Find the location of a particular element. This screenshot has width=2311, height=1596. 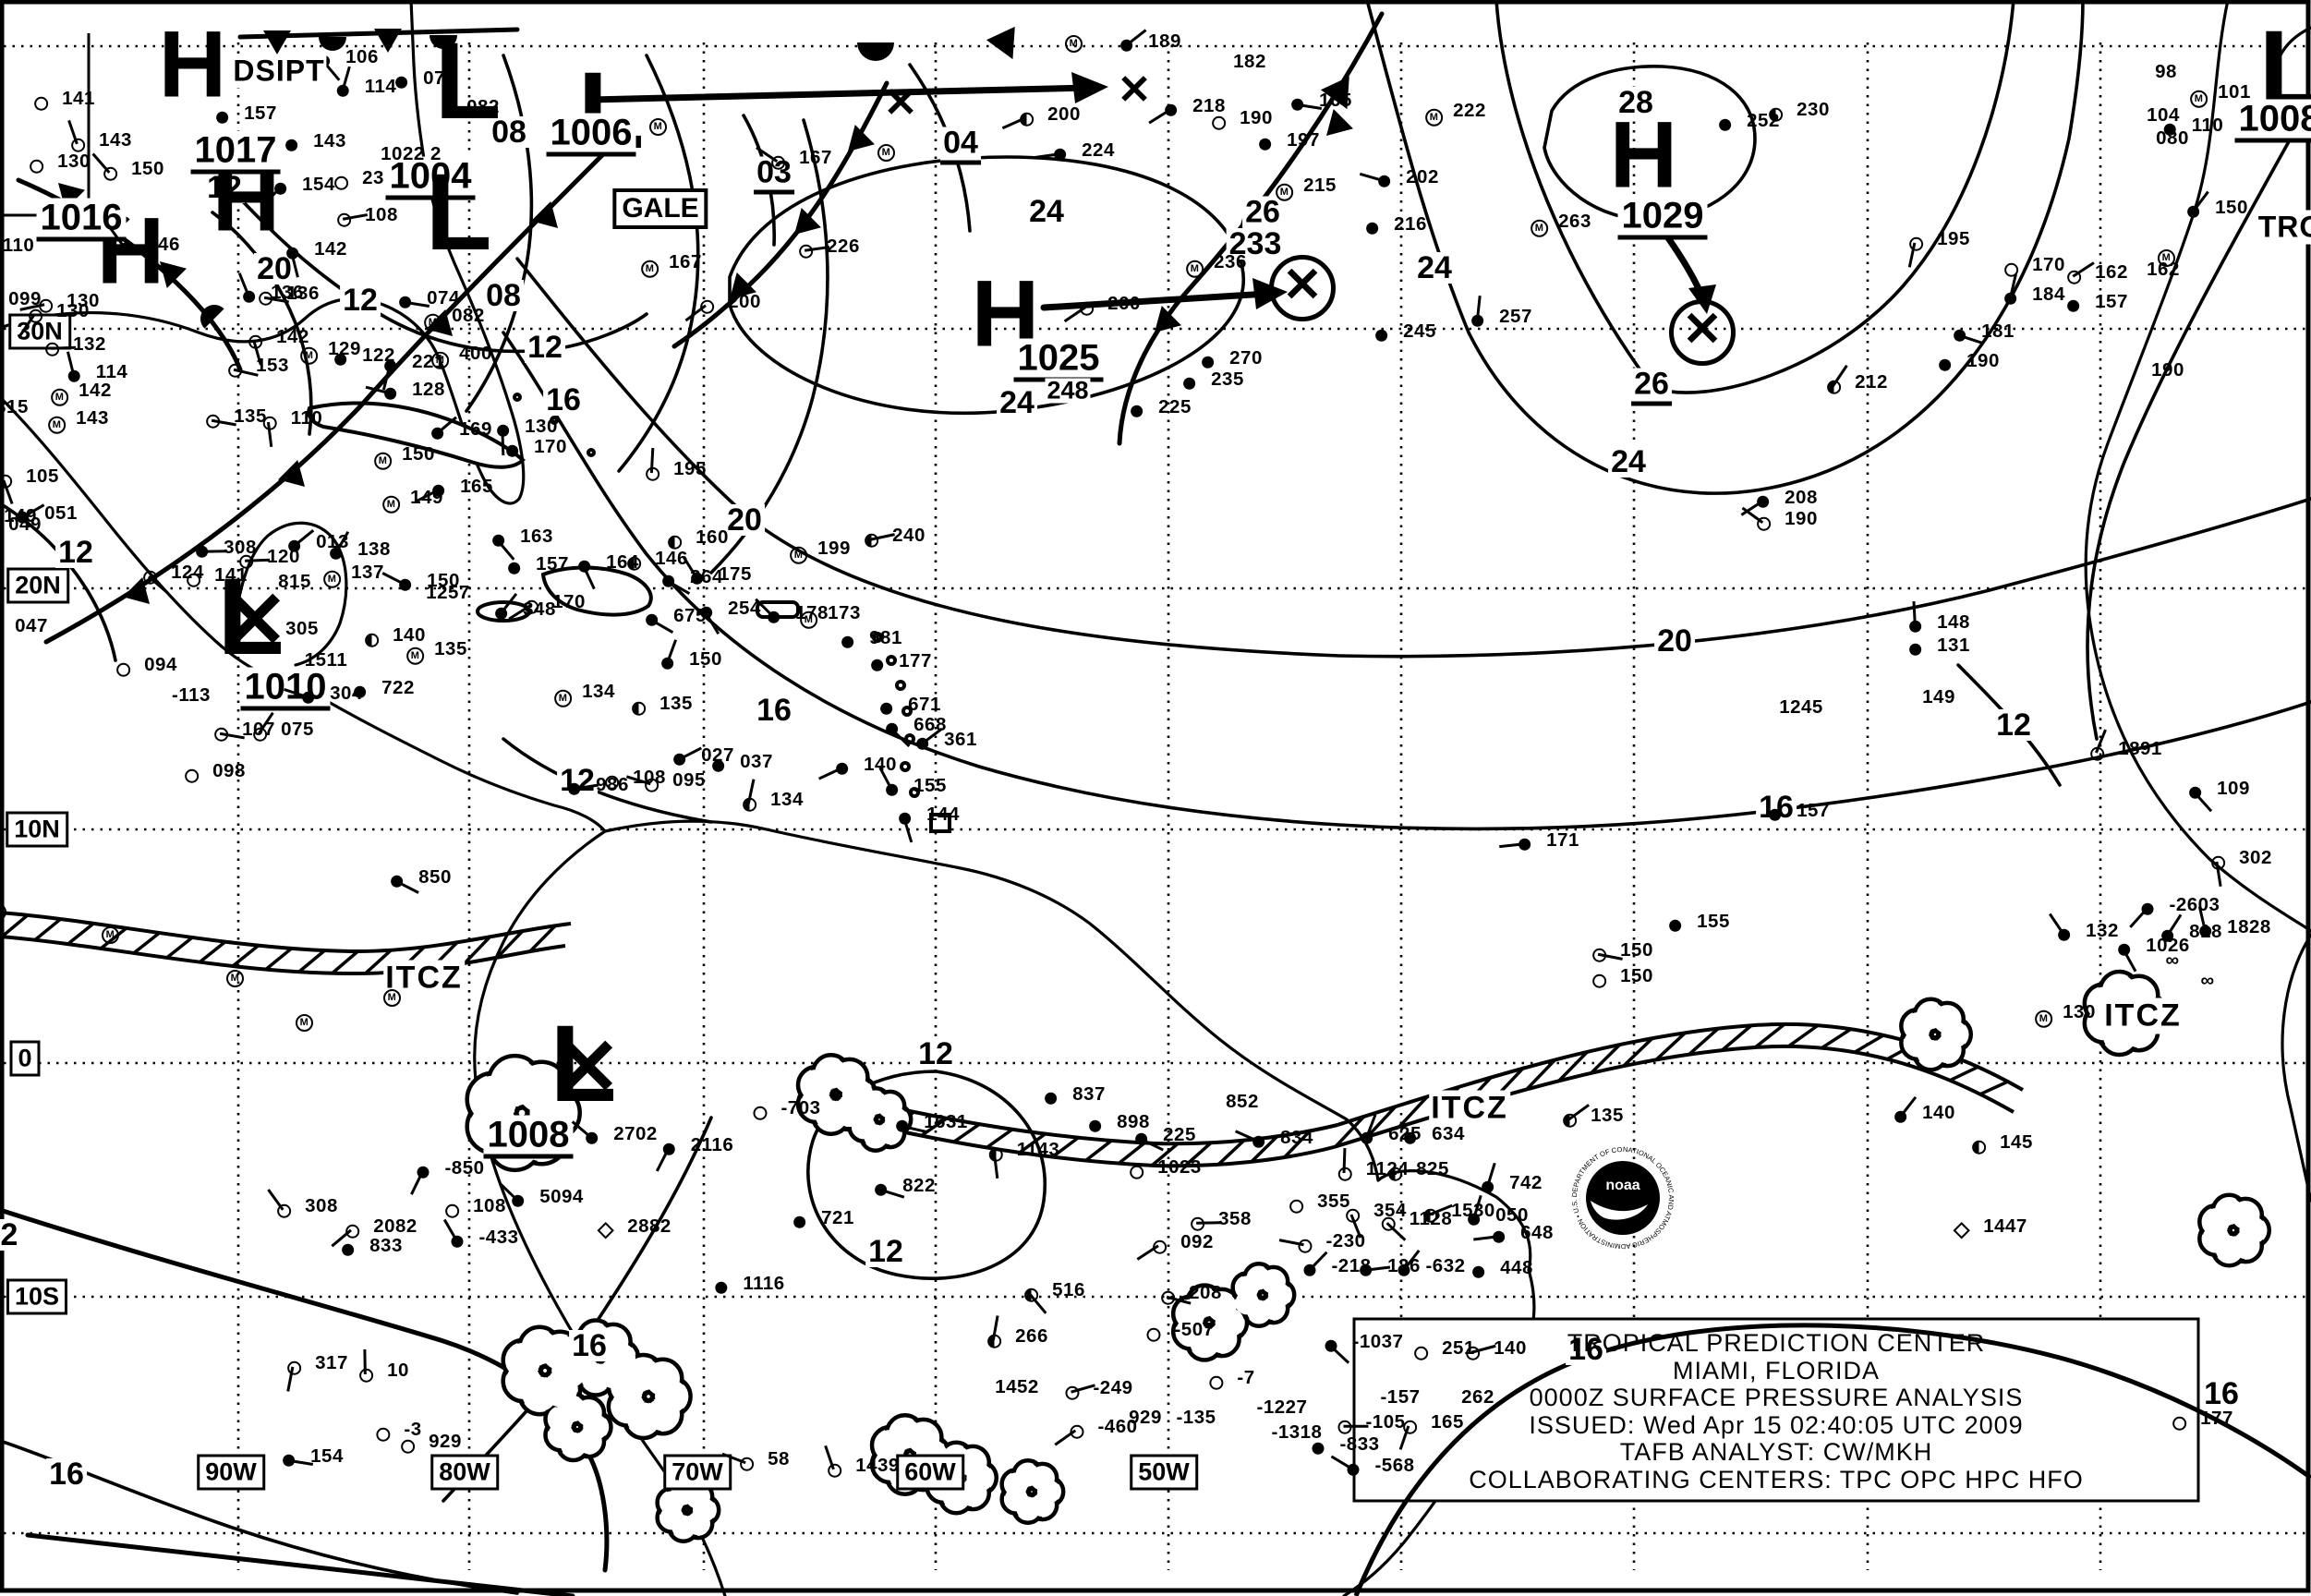

station-plot: 722 is located at coordinates (384, 688).